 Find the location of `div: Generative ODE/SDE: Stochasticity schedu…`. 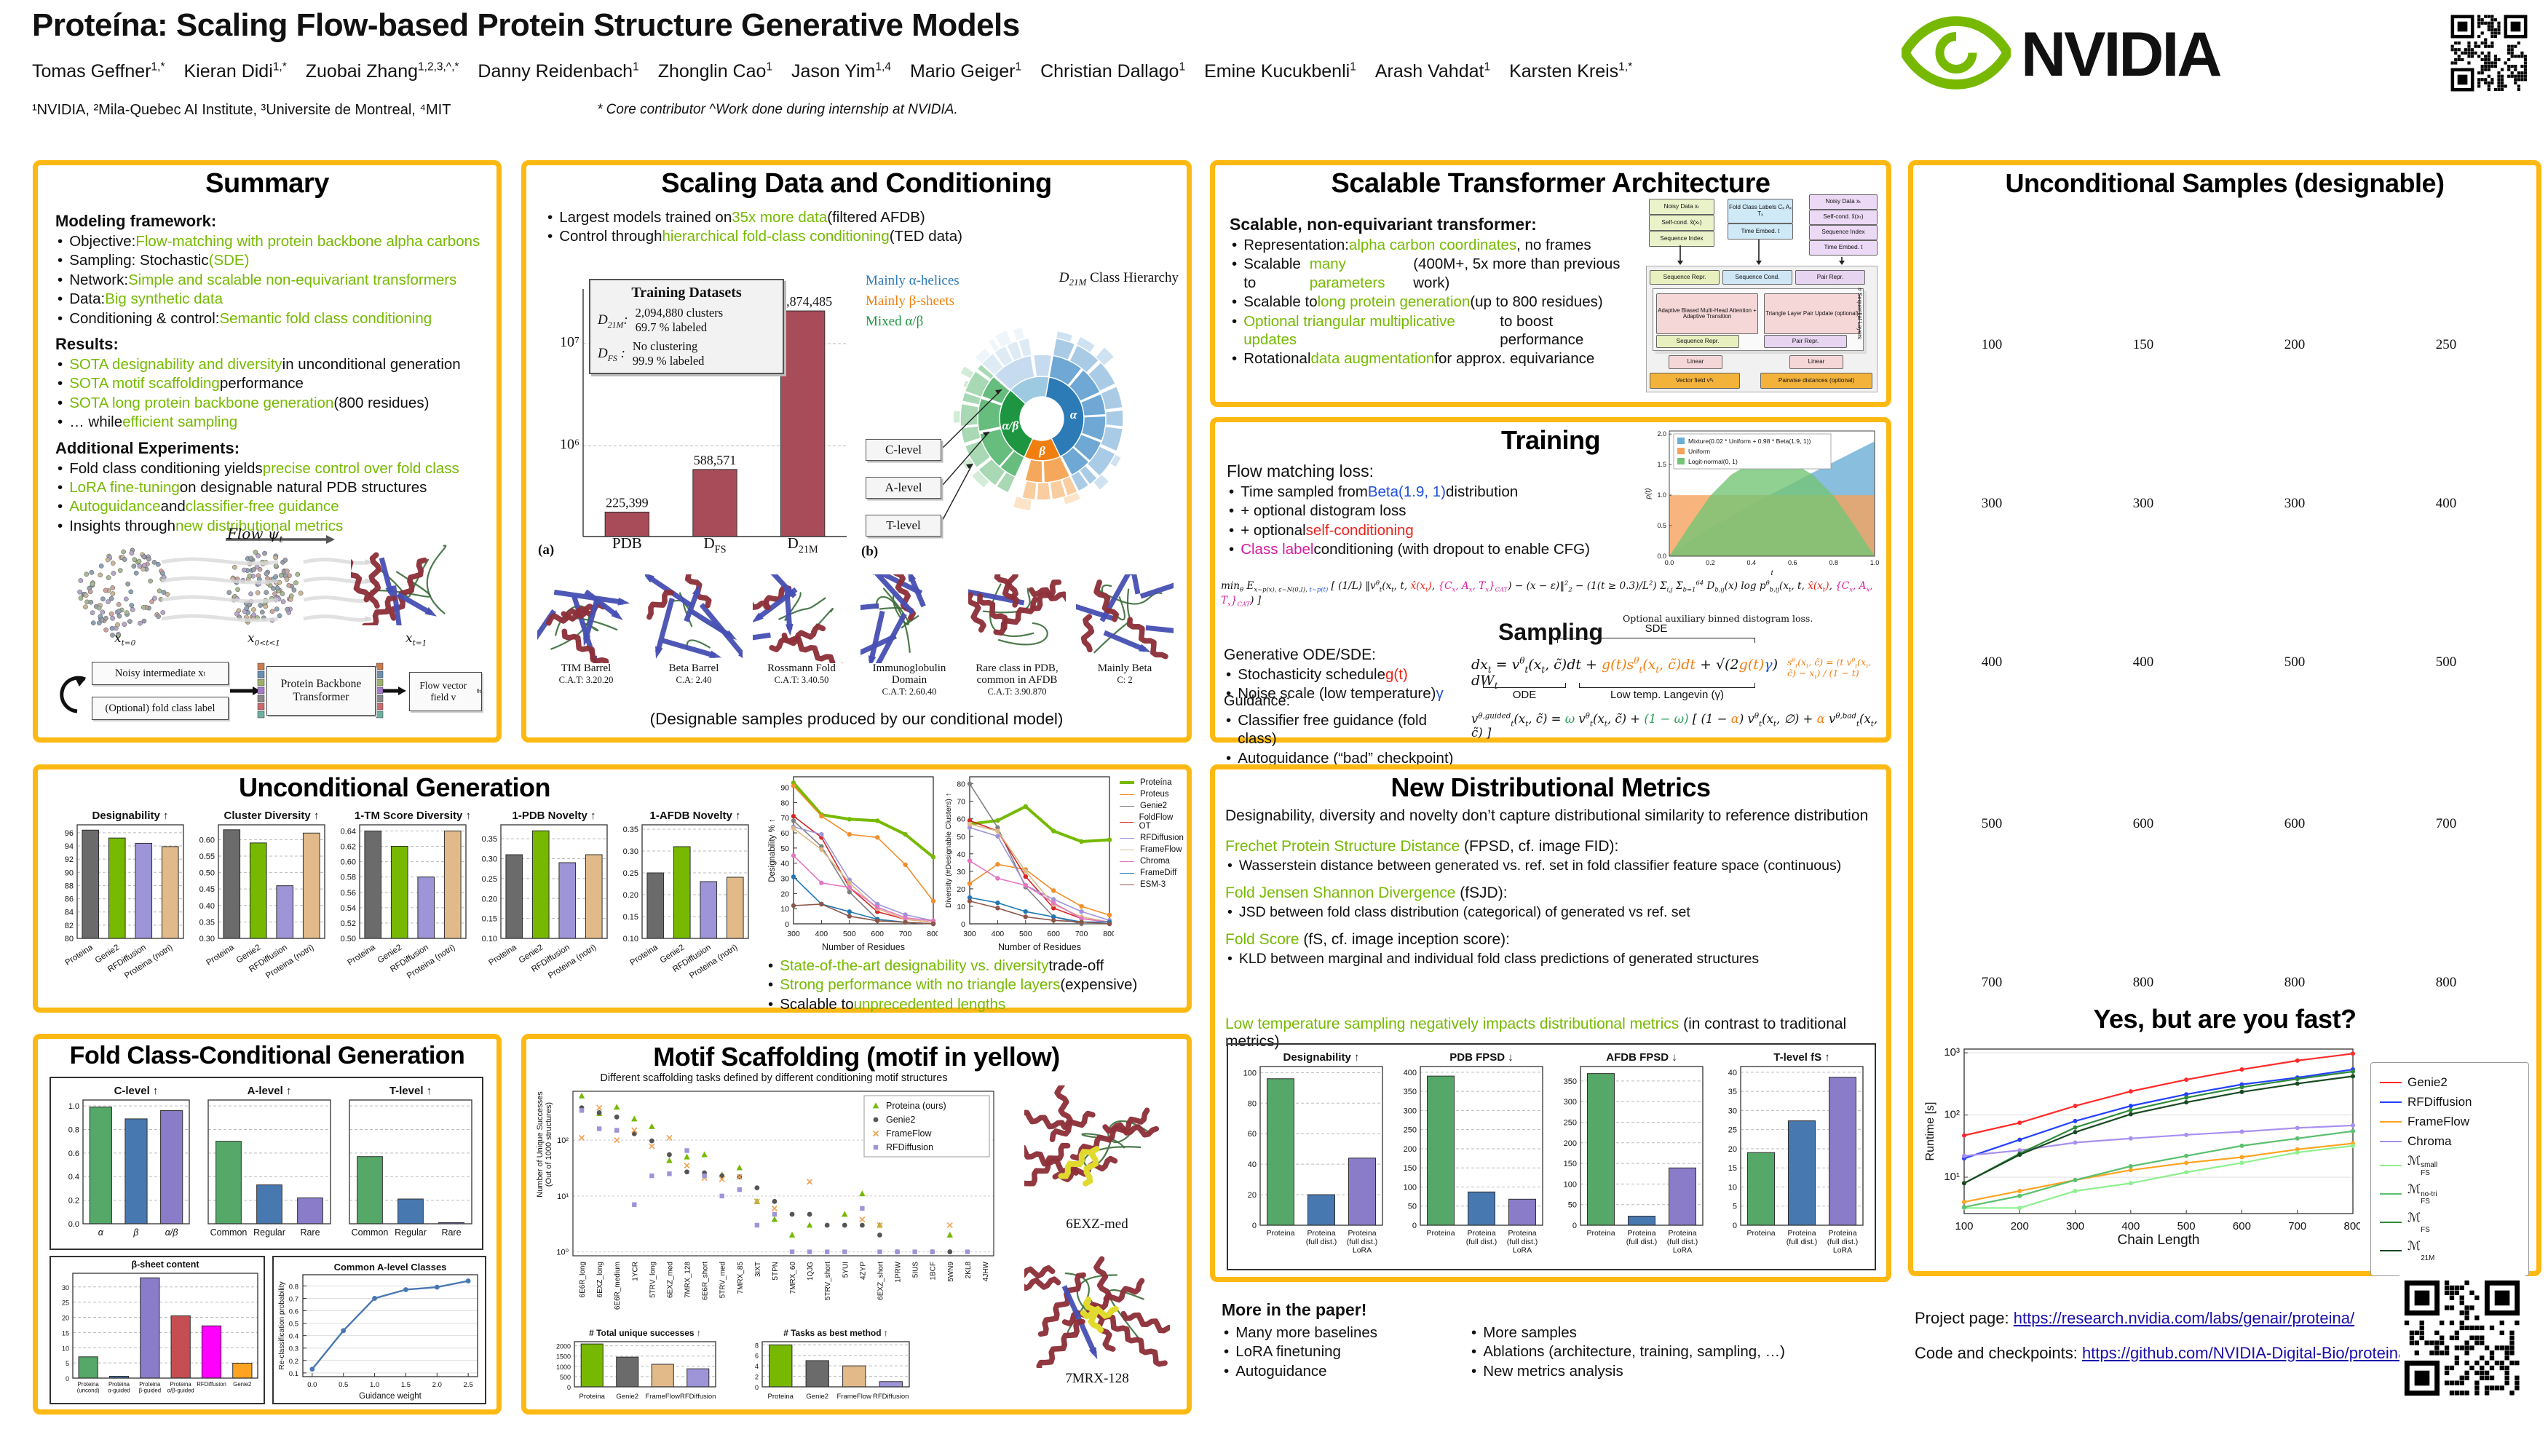

div: Generative ODE/SDE: Stochasticity schedu… is located at coordinates (1344, 675).